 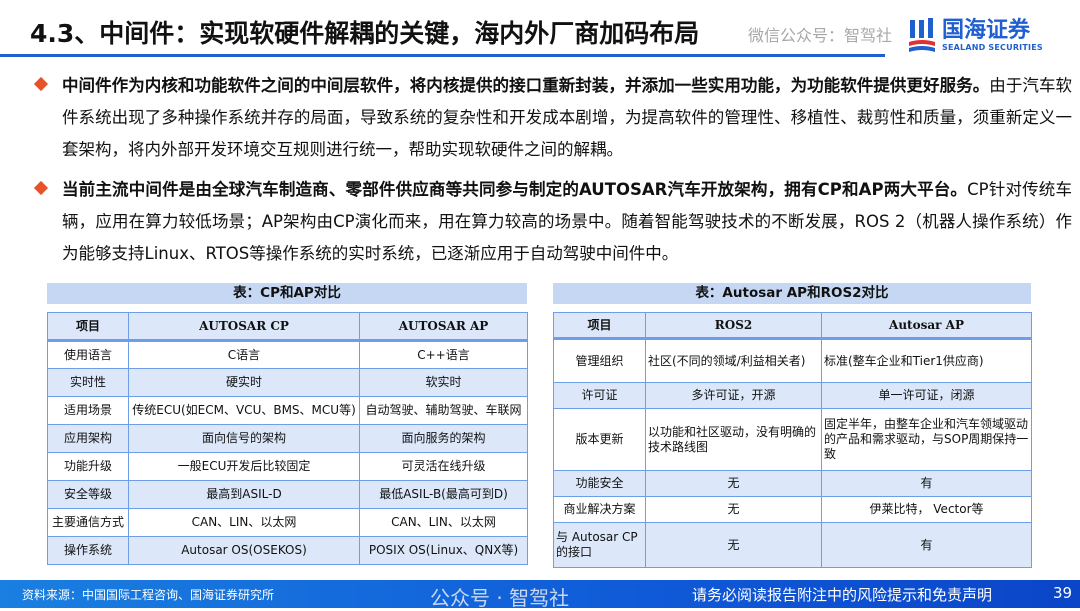 I want to click on table-row: 功能安全无有, so click(x=792, y=483).